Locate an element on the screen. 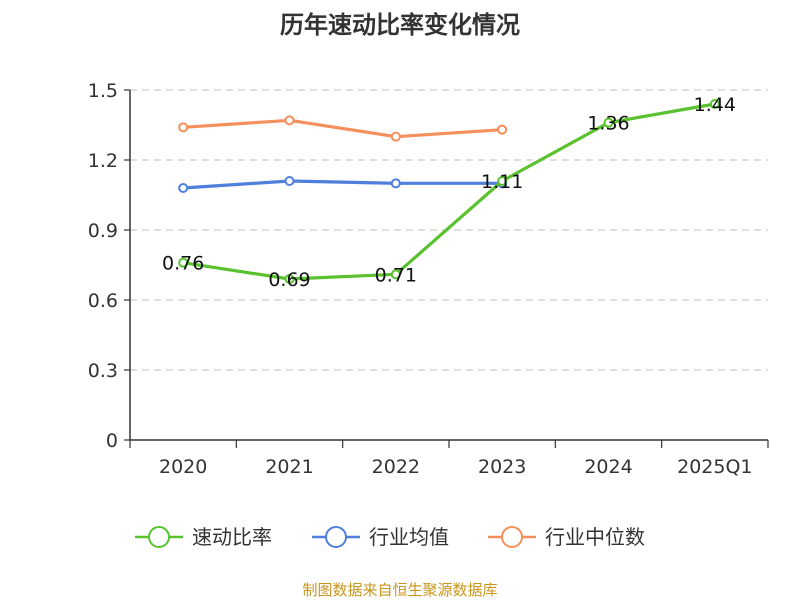 Image resolution: width=800 pixels, height=600 pixels. data-label: 1.36 is located at coordinates (608, 124).